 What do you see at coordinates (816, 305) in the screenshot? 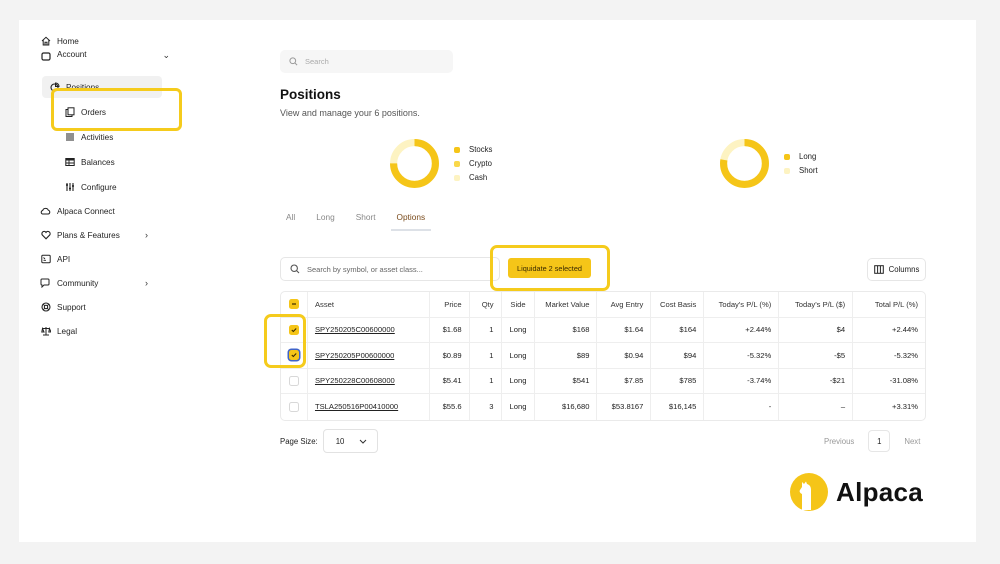
I see `col-today-pl-usd: Today's P/L ($)` at bounding box center [816, 305].